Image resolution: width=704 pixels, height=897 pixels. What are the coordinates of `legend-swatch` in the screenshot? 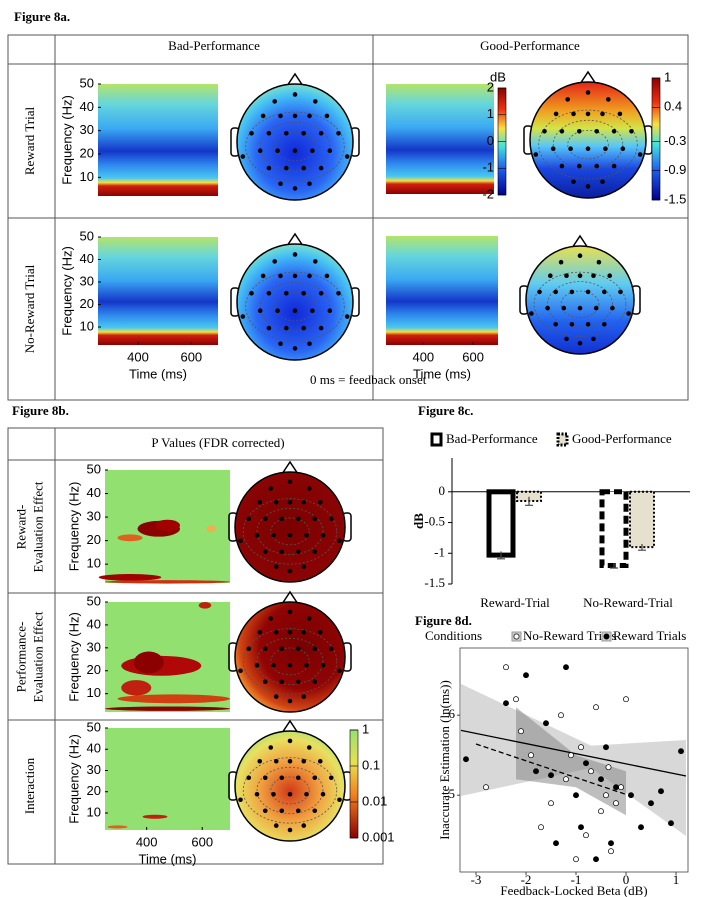 It's located at (436, 439).